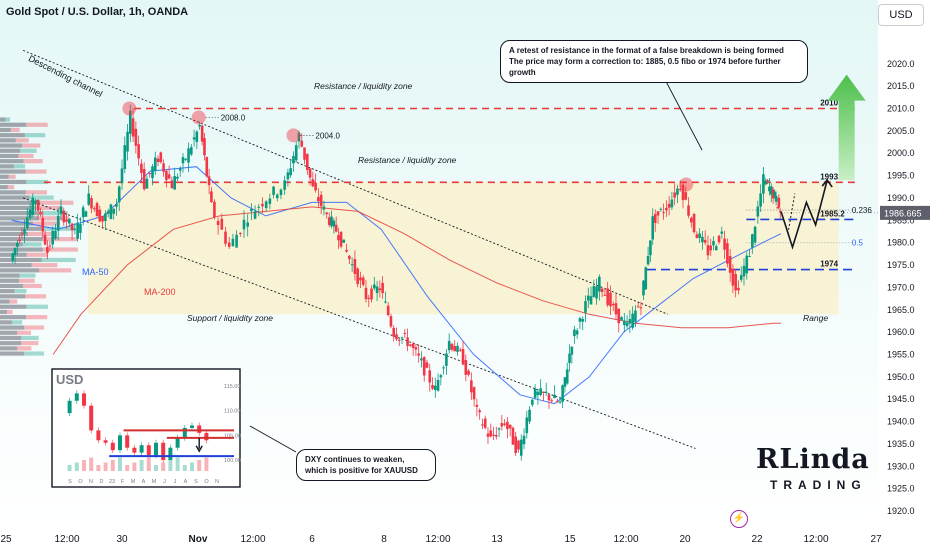 The width and height of the screenshot is (932, 555). I want to click on currency-button: USD, so click(901, 15).